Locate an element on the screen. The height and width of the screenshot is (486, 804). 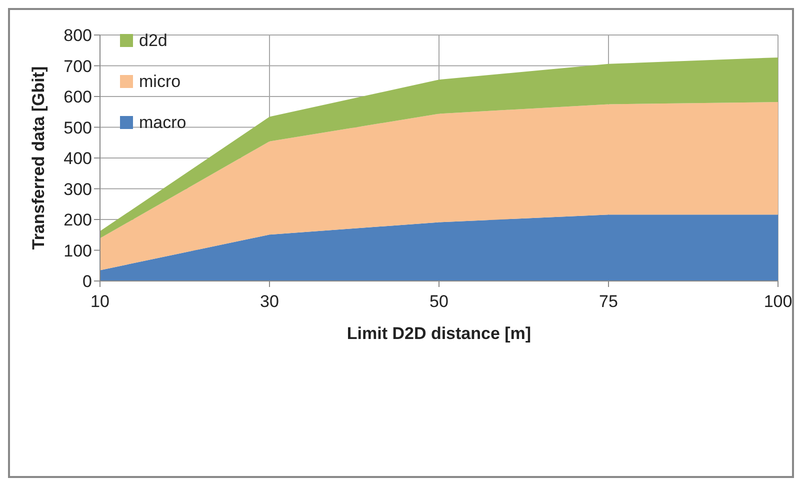
legend-label: macro is located at coordinates (162, 122).